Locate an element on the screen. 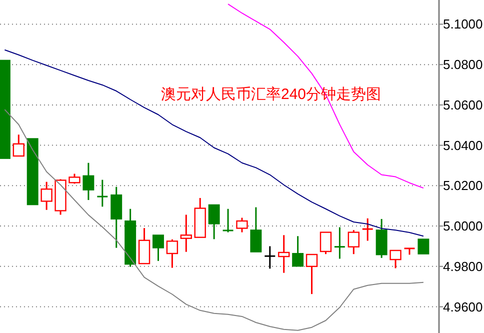 This screenshot has height=333, width=484. ytick-label: 5.0400 is located at coordinates (463, 145).